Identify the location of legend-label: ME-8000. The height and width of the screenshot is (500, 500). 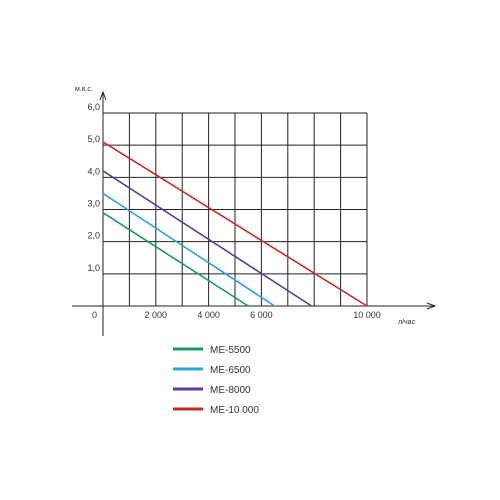
(230, 390).